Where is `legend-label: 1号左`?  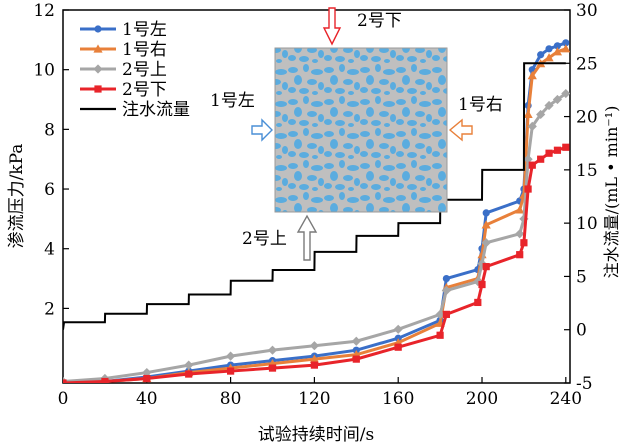 legend-label: 1号左 is located at coordinates (144, 30).